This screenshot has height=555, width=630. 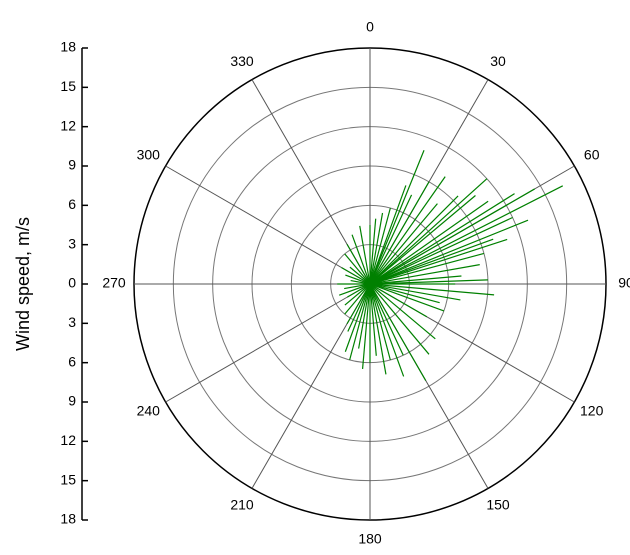 I want to click on angle-label: 0, so click(x=370, y=27).